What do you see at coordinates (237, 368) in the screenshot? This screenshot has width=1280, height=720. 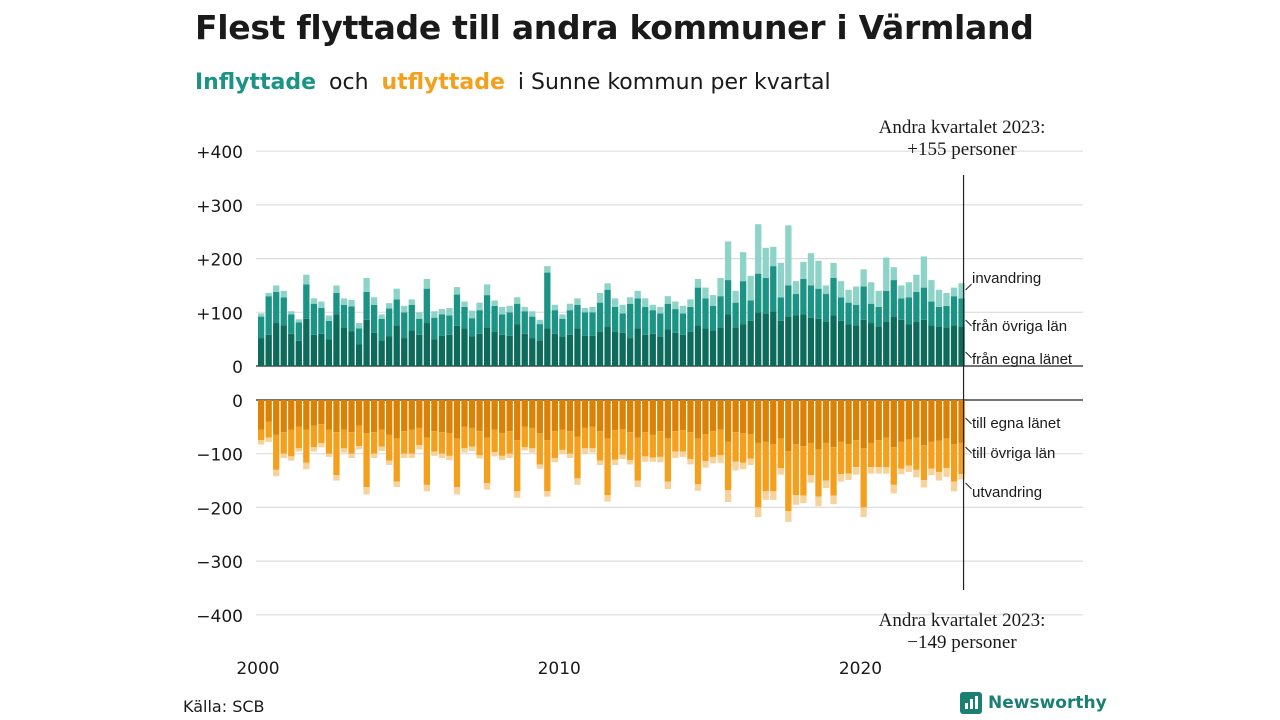 I see `y-tick-label: 0` at bounding box center [237, 368].